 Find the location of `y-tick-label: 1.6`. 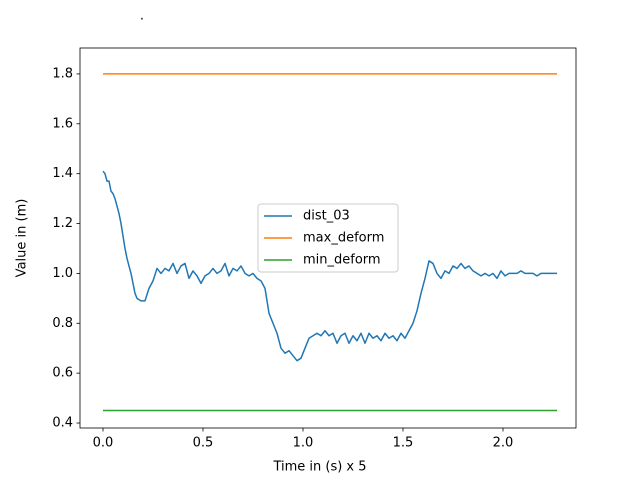

y-tick-label: 1.6 is located at coordinates (62, 123).